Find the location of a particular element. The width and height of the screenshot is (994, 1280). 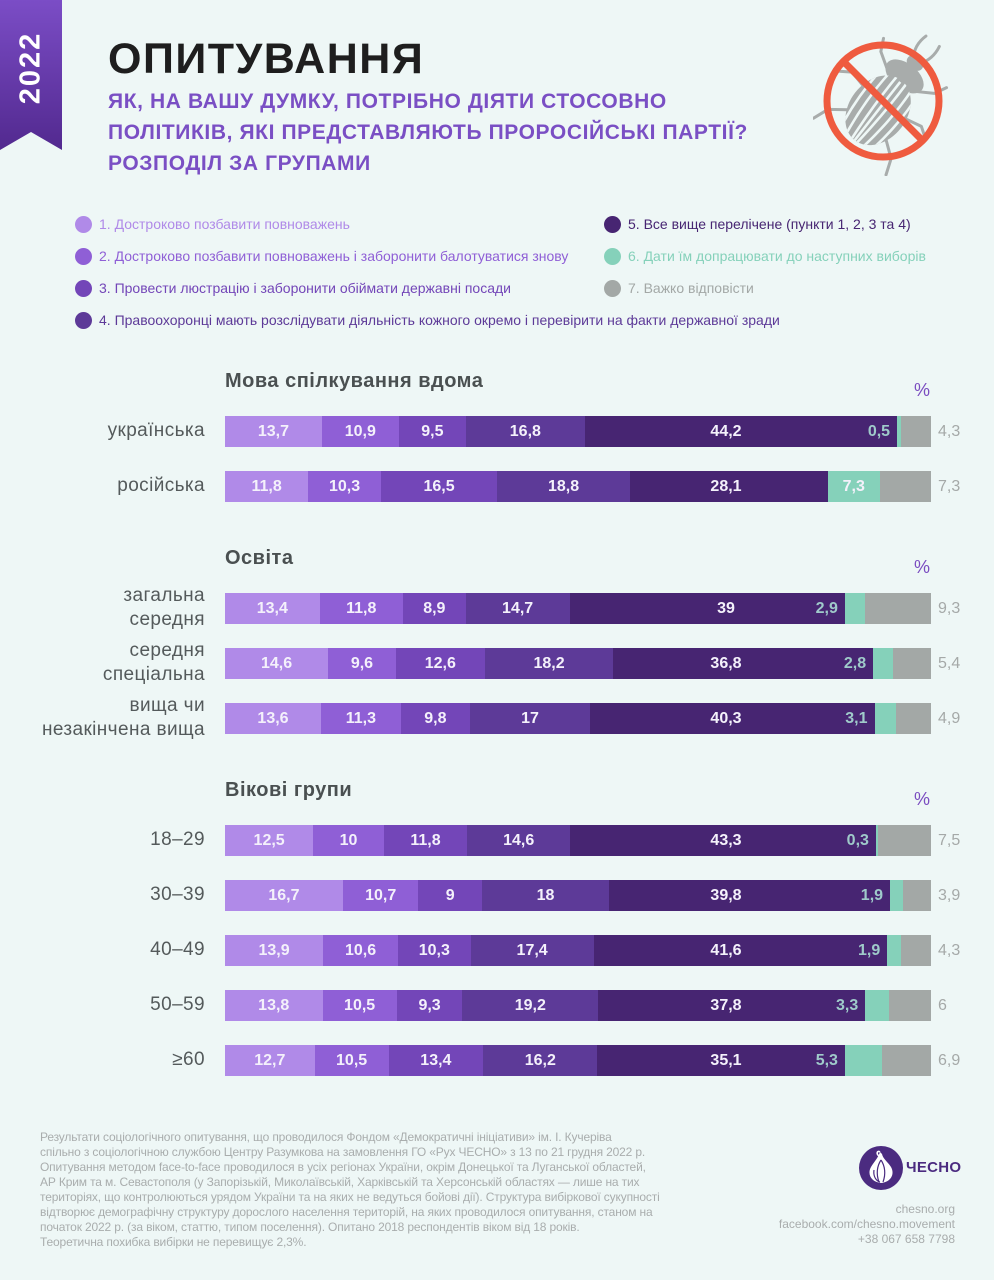

bar-value-label-outside: 5,4 is located at coordinates (949, 663).